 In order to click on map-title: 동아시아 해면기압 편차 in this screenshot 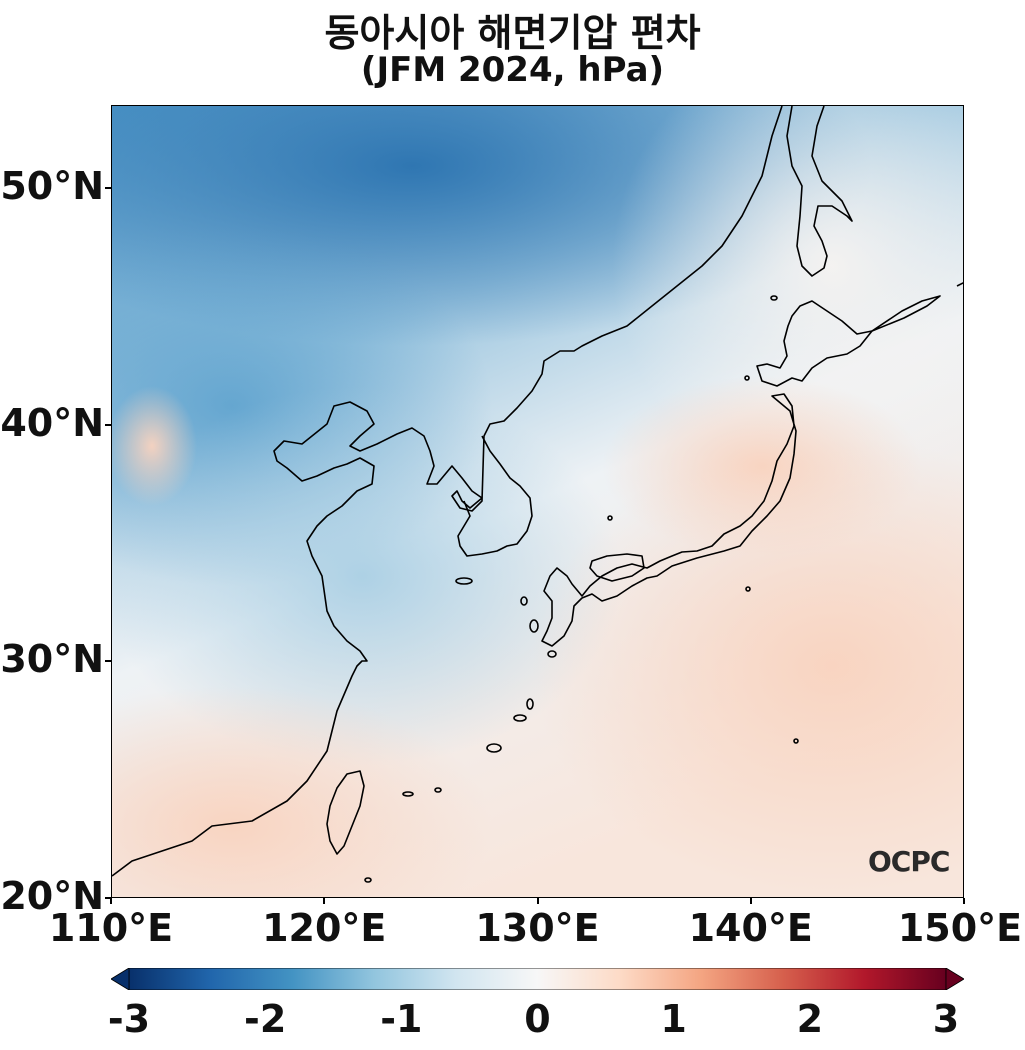, I will do `click(512, 33)`.